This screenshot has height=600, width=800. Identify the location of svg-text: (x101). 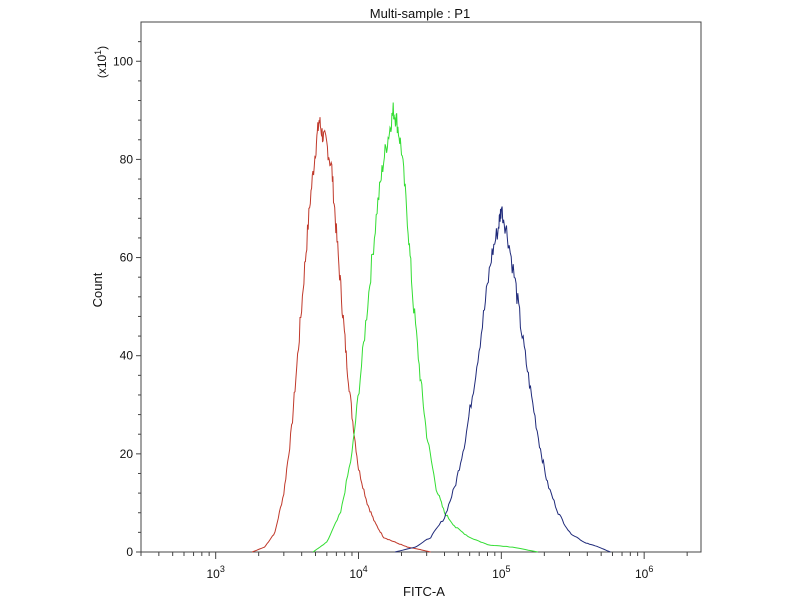
(101, 62).